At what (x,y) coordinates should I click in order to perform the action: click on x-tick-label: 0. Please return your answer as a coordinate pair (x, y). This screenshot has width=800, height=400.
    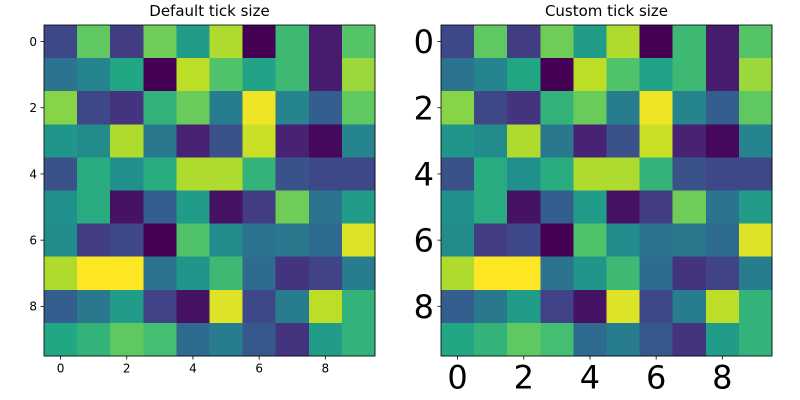
    Looking at the image, I should click on (61, 369).